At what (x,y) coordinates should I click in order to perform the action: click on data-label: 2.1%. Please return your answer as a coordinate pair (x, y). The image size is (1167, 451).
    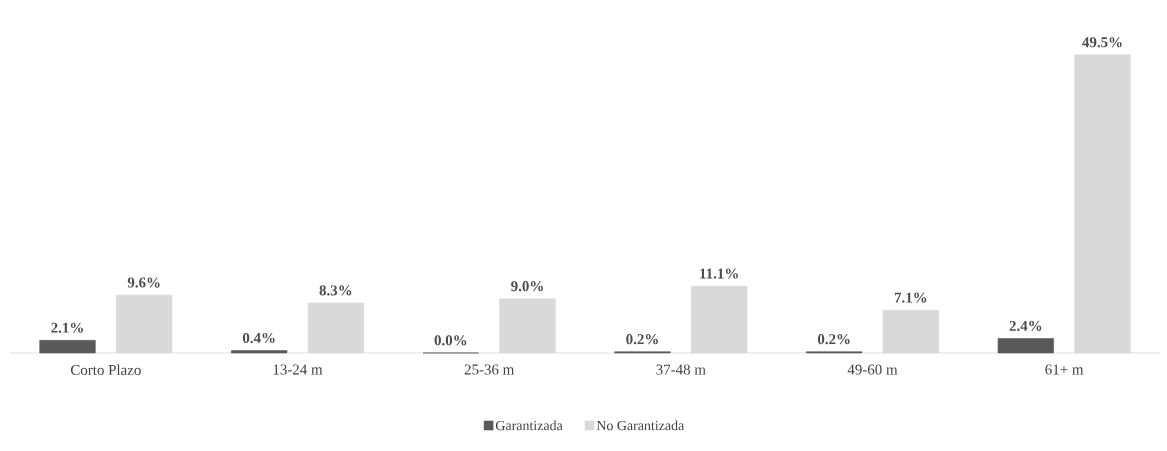
    Looking at the image, I should click on (67, 327).